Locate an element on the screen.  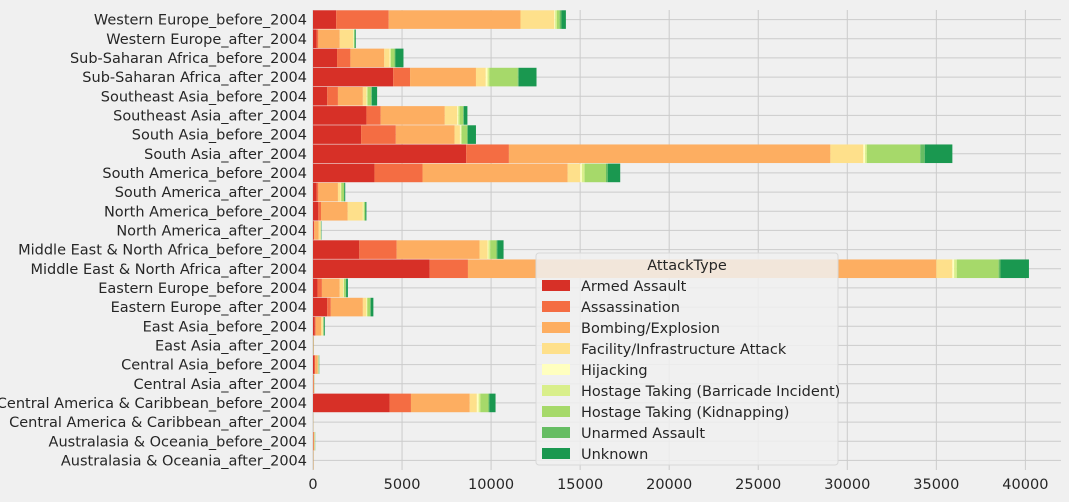
y-tick-label: Southeast Asia_after_2004 is located at coordinates (210, 116).